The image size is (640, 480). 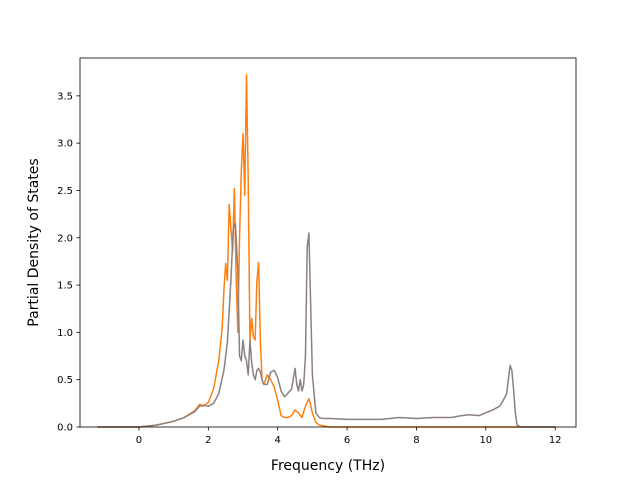 I want to click on y-tick-label: 1.5, so click(x=65, y=286).